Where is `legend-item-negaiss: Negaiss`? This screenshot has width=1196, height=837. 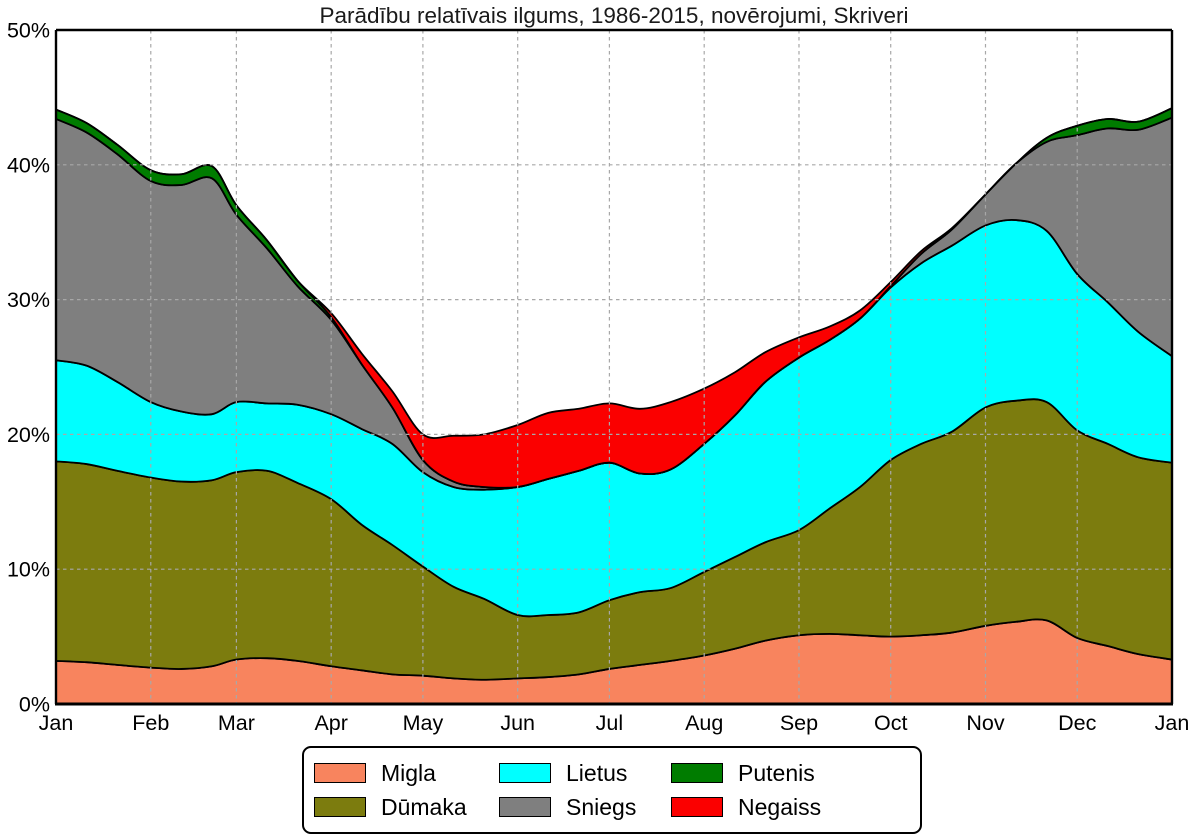 legend-item-negaiss: Negaiss is located at coordinates (795, 806).